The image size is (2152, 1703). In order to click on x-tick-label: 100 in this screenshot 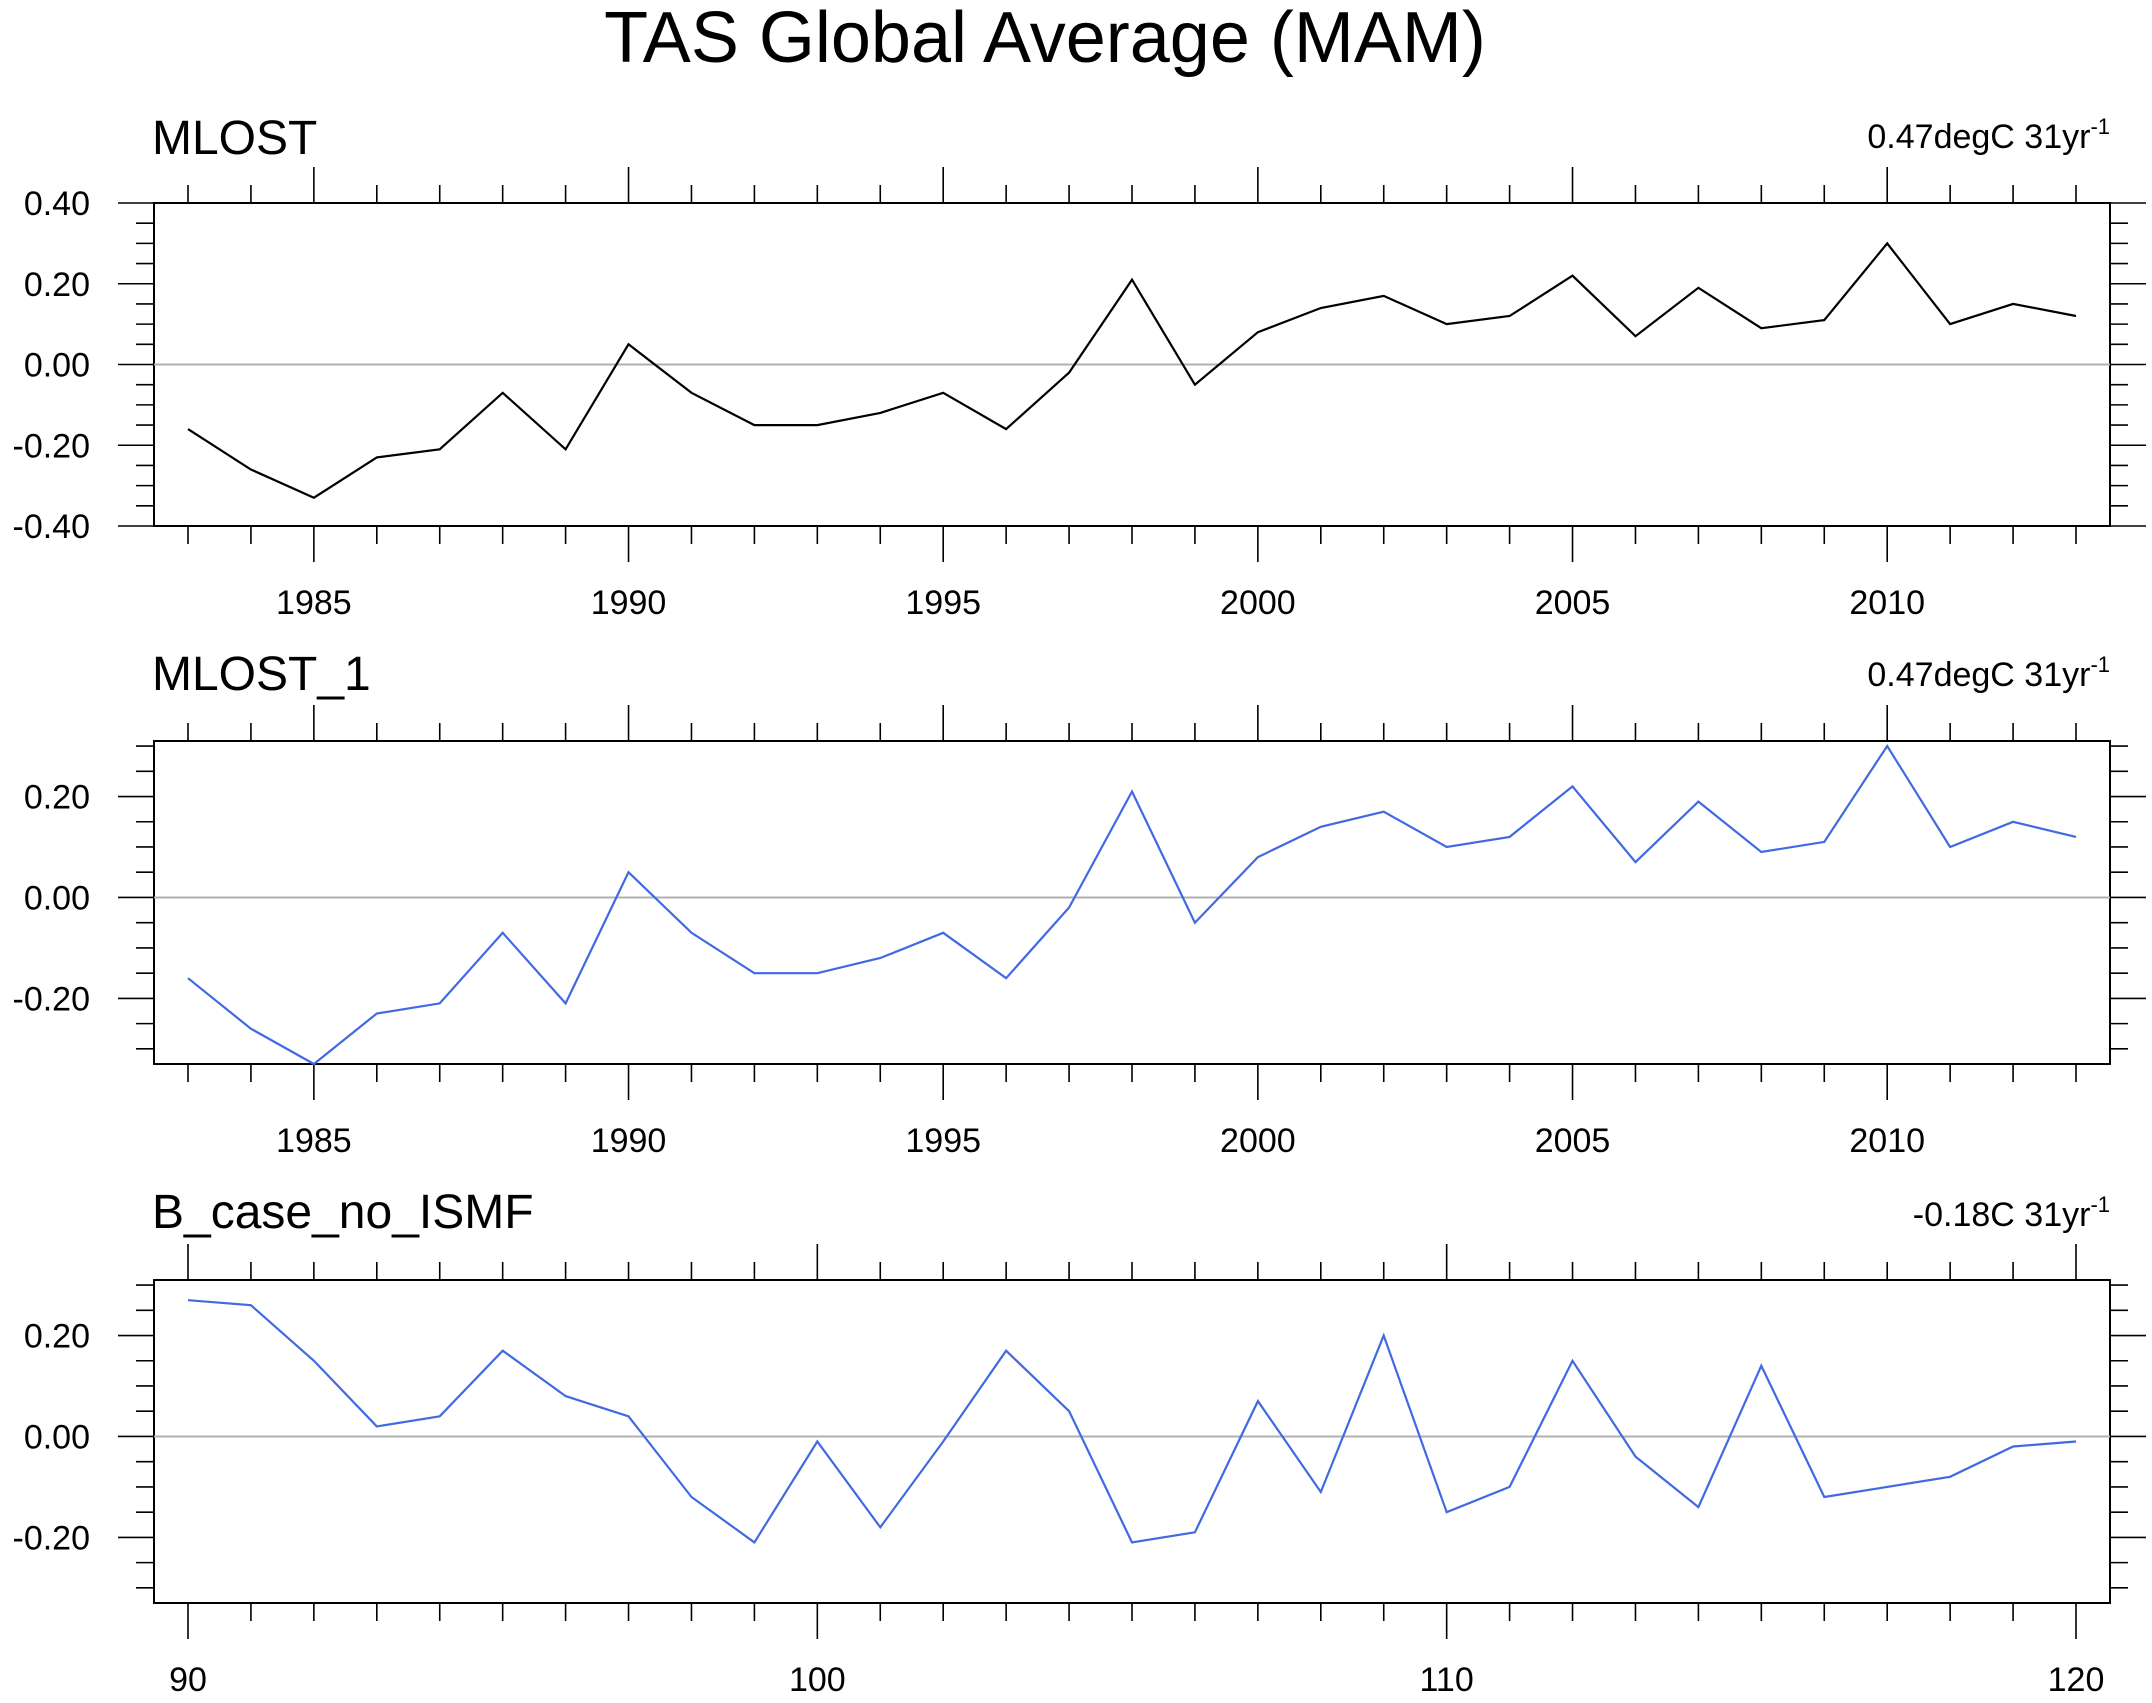, I will do `click(817, 1680)`.